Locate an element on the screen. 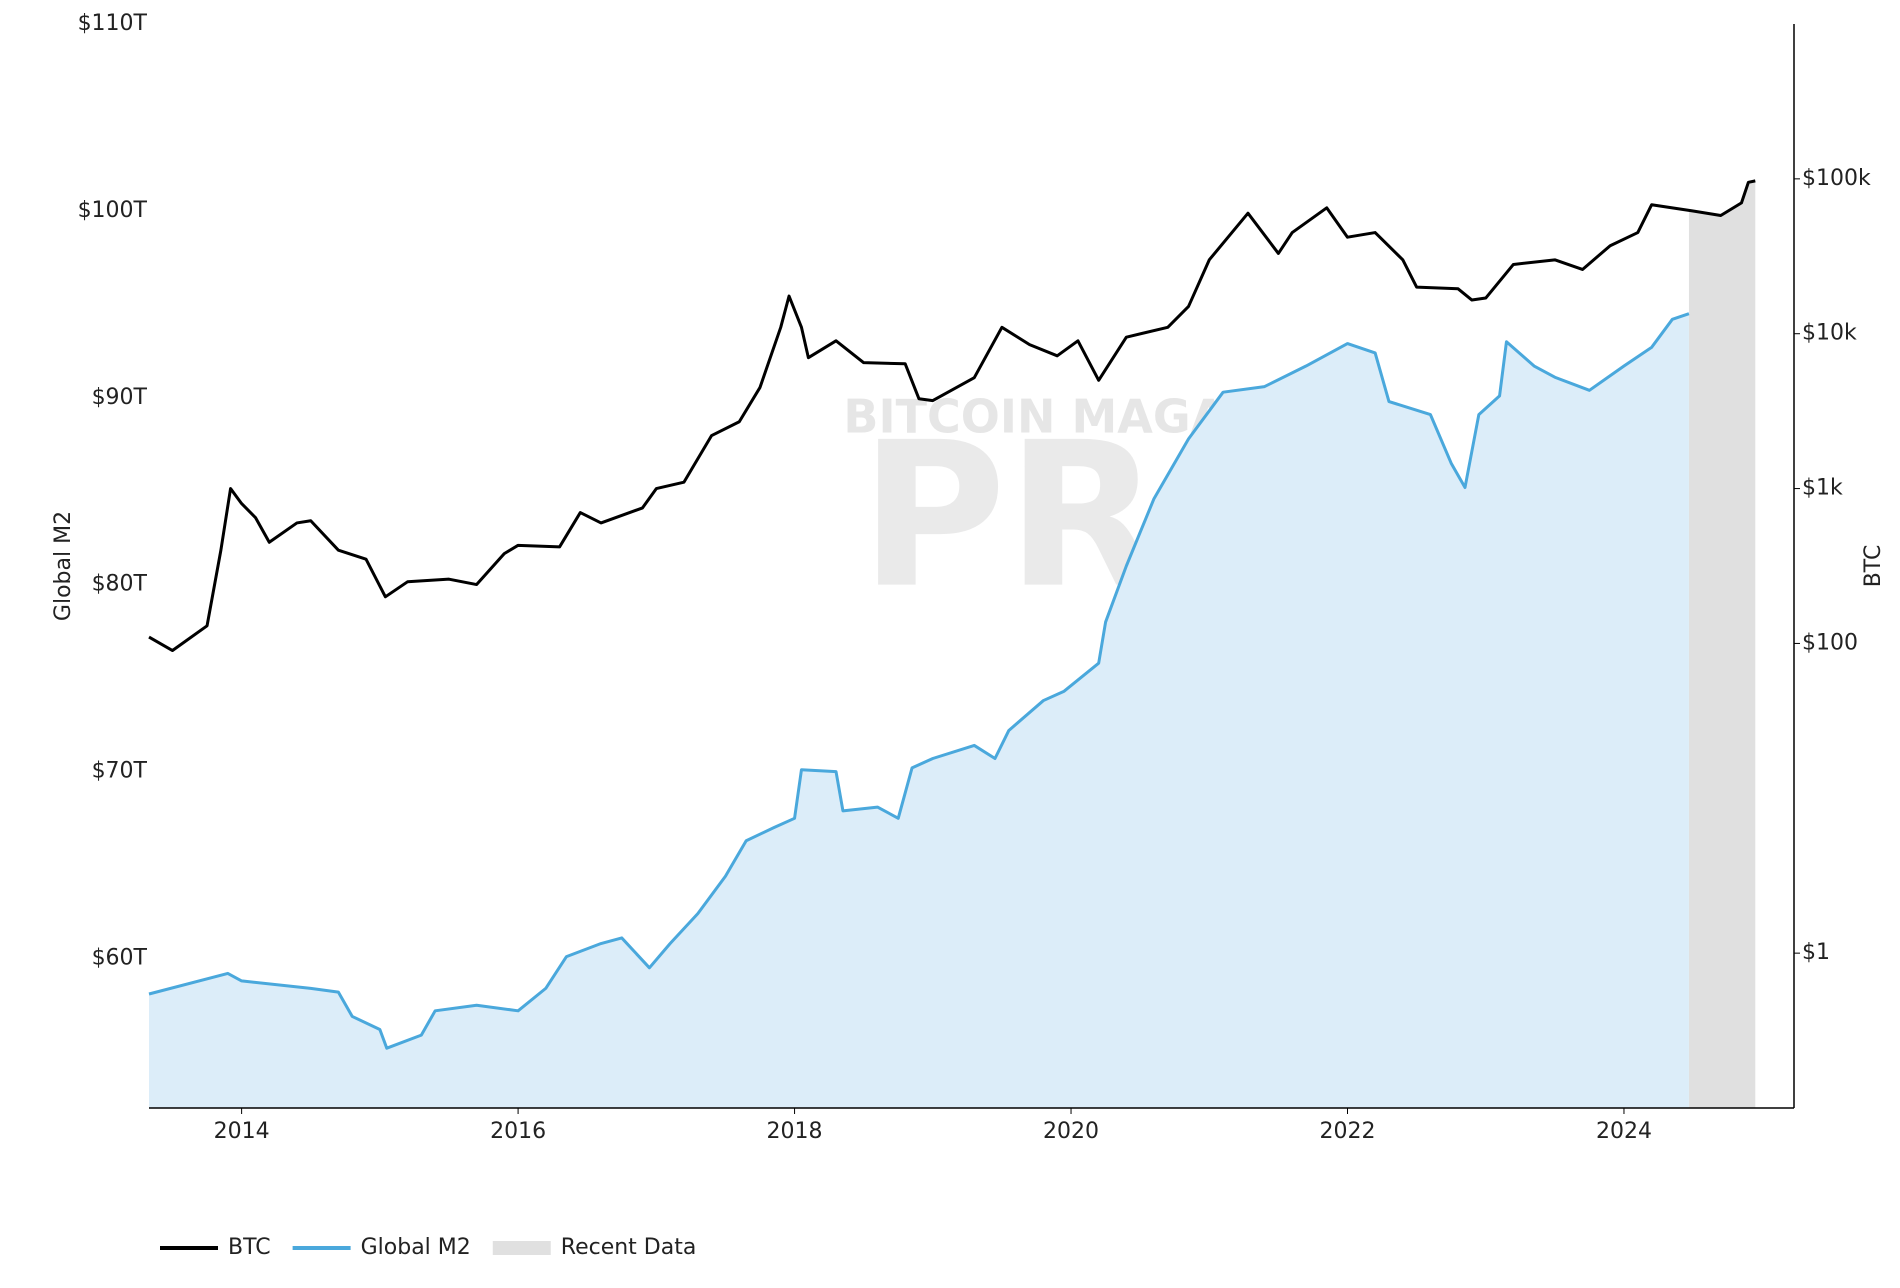 This screenshot has height=1288, width=1900. legend-label: Recent Data is located at coordinates (629, 1247).